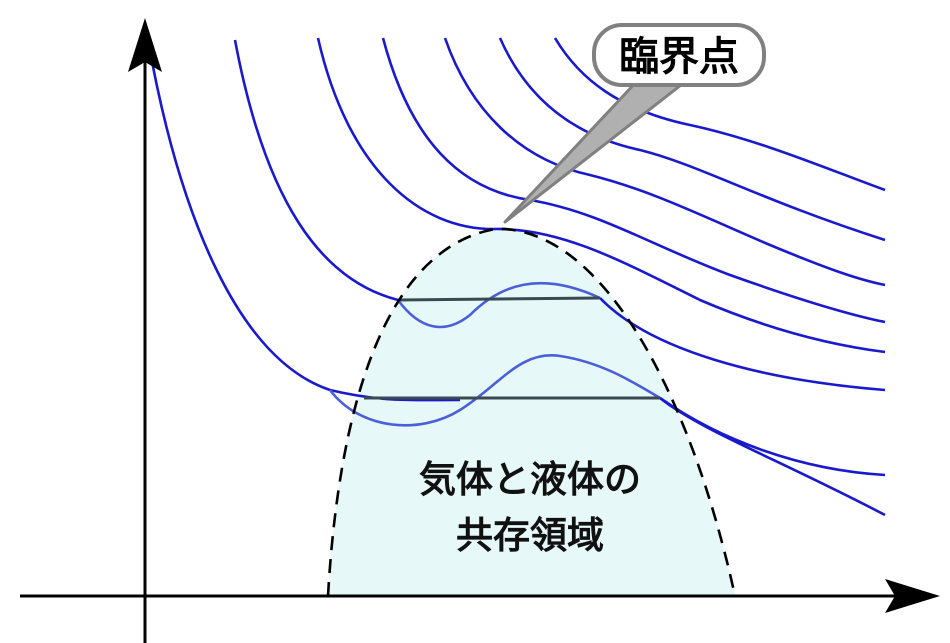  I want to click on isotherm-2-right, so click(742, 344).